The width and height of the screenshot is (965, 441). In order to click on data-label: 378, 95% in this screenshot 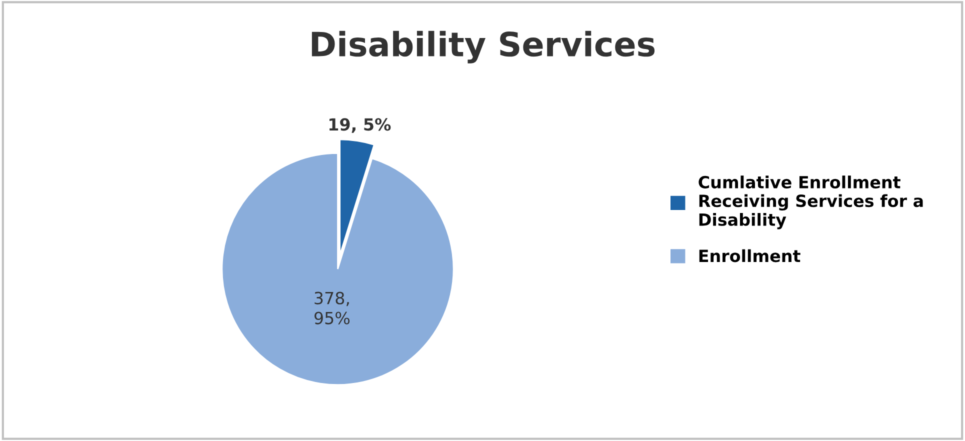, I will do `click(332, 308)`.